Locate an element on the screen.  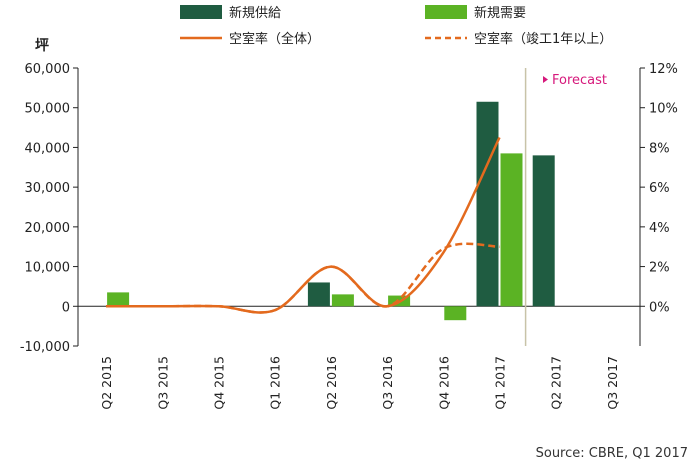
left-axis-unit: 坪 is located at coordinates (42, 46).